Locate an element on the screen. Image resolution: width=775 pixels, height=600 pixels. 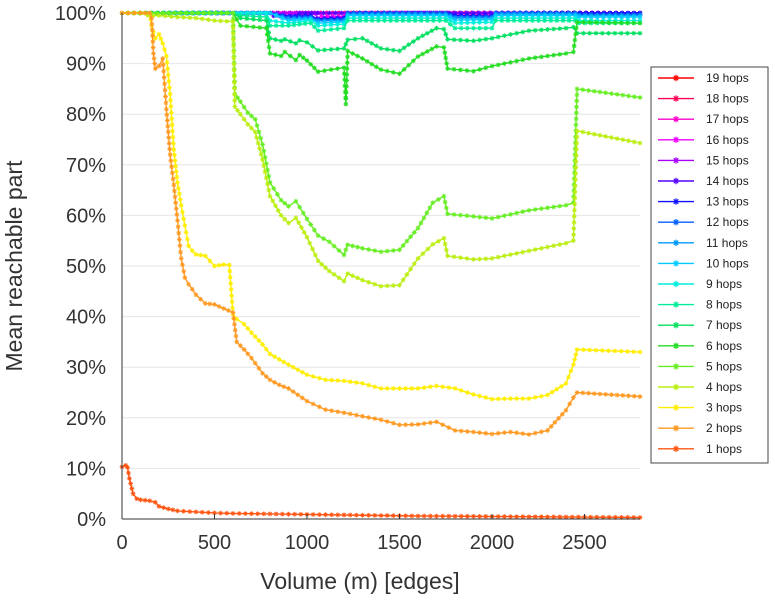
legend-label-16-hops: 16 hops is located at coordinates (727, 140).